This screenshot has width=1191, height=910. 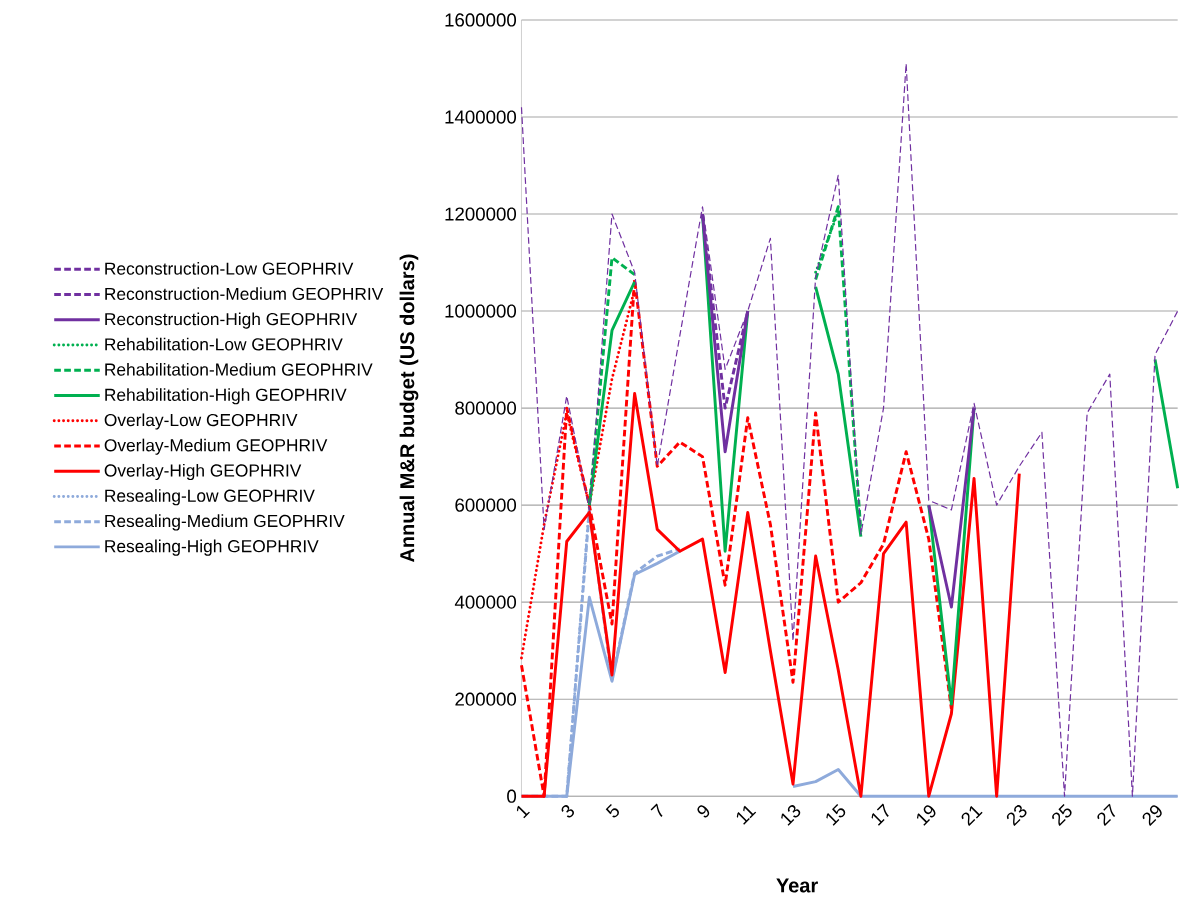 I want to click on y-tick-label: 1400000, so click(x=481, y=117).